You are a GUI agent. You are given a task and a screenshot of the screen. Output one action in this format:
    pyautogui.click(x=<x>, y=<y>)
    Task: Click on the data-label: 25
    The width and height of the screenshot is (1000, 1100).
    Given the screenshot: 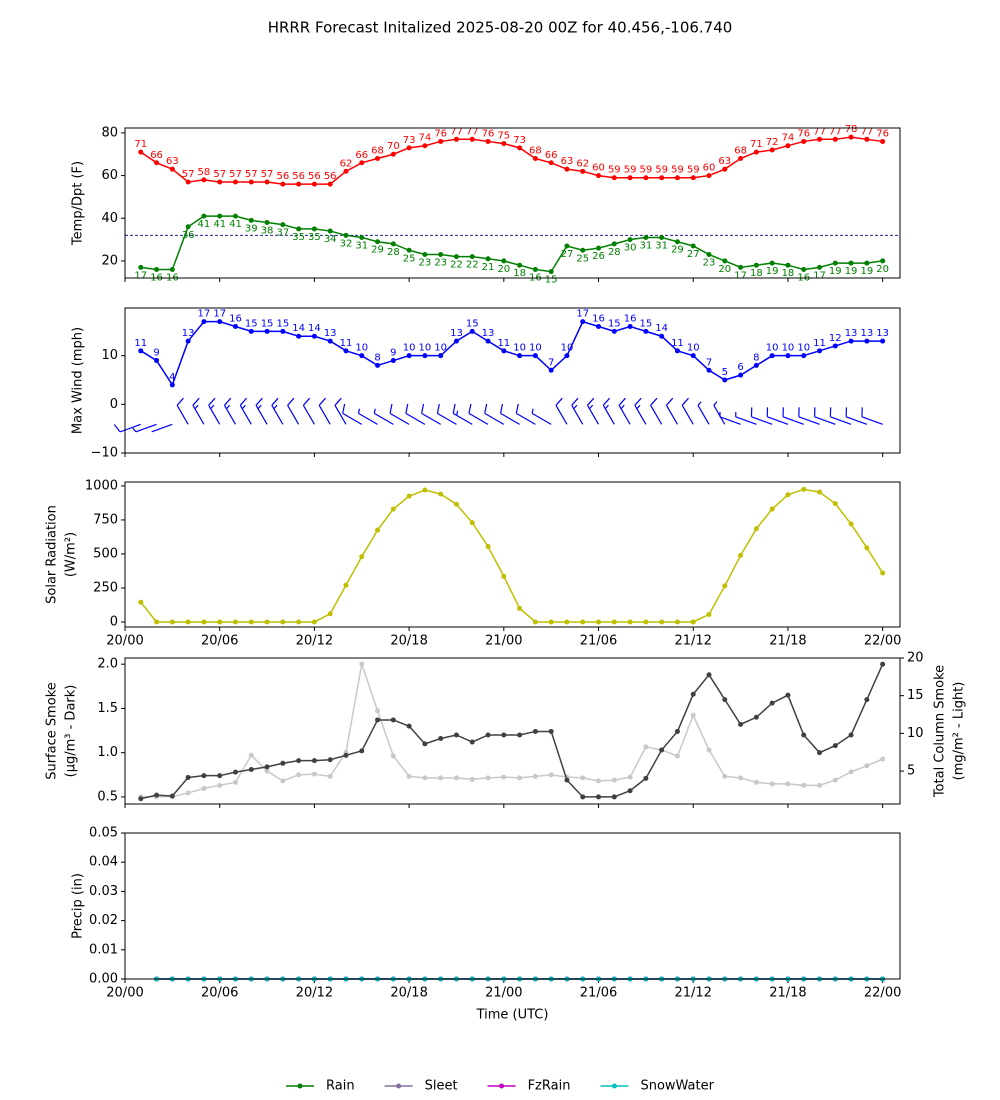 What is the action you would take?
    pyautogui.click(x=409, y=258)
    